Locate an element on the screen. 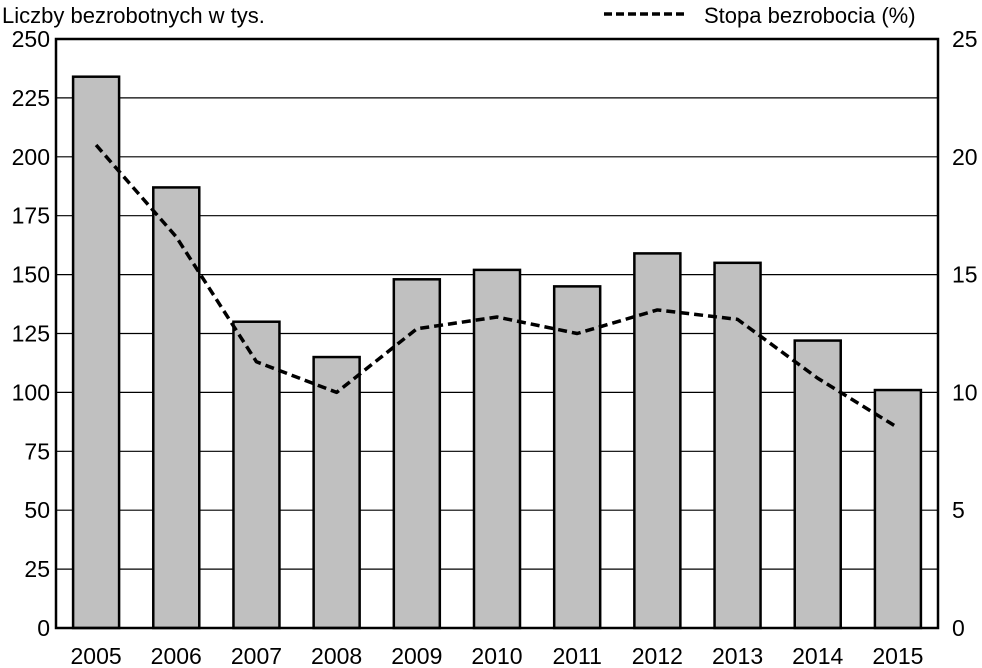 The height and width of the screenshot is (668, 982). left-y-tick-labels: 0 25 50 75 100 125 150 175 200 225 250 is located at coordinates (31, 333).